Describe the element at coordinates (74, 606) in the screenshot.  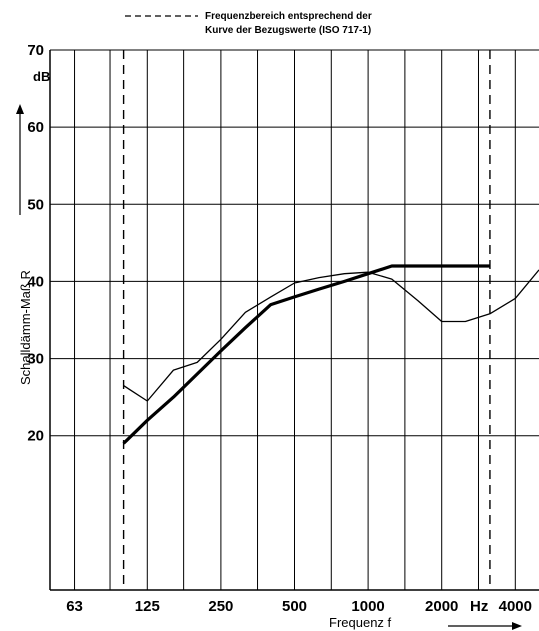
I see `x-tick-label: 63` at that location.